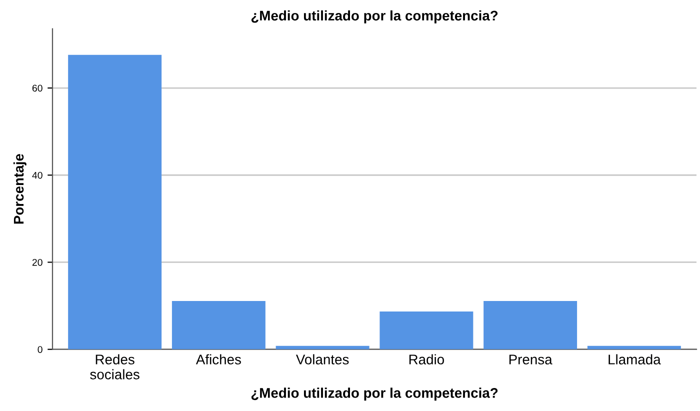 The width and height of the screenshot is (700, 411). I want to click on x-tick-label: Llamada, so click(634, 359).